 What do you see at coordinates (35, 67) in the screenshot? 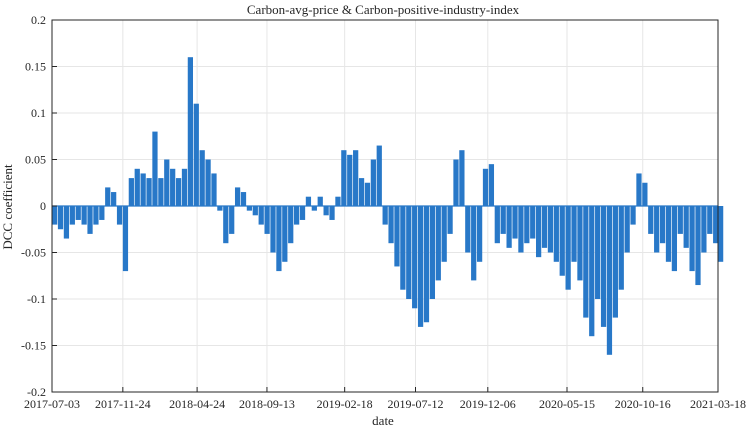
I see `y-tick-label: 0.15` at bounding box center [35, 67].